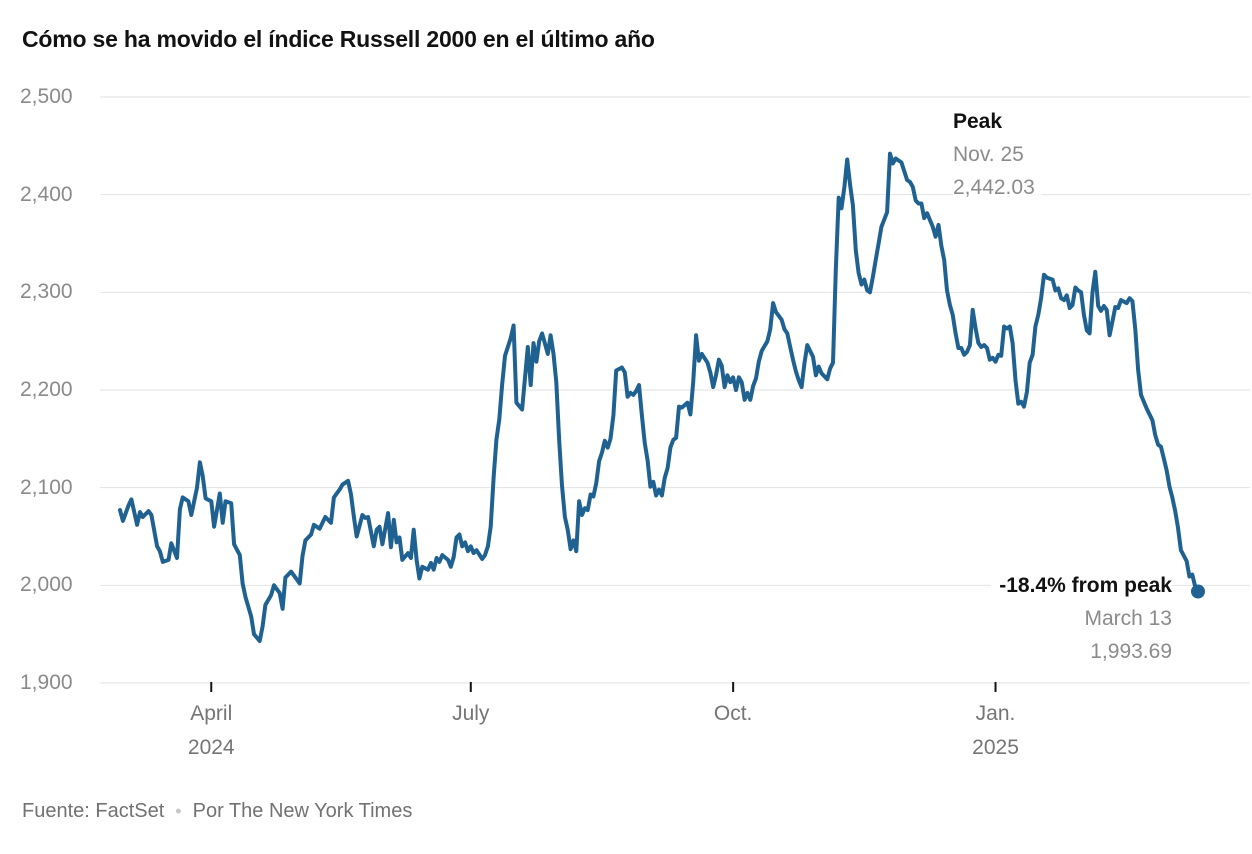  I want to click on x-axis-year-label: 2024, so click(211, 747).